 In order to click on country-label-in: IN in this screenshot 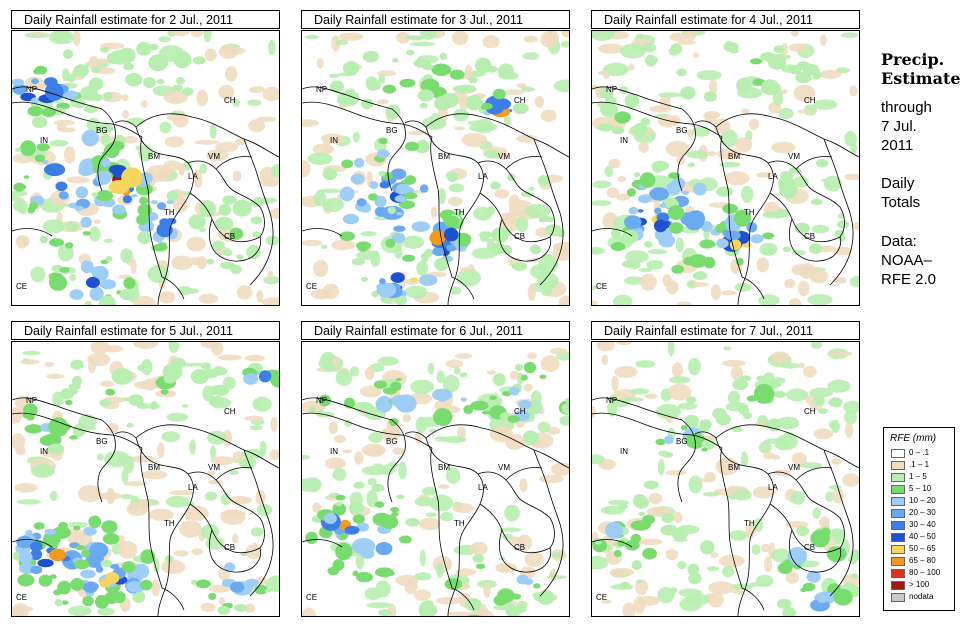, I will do `click(334, 451)`.